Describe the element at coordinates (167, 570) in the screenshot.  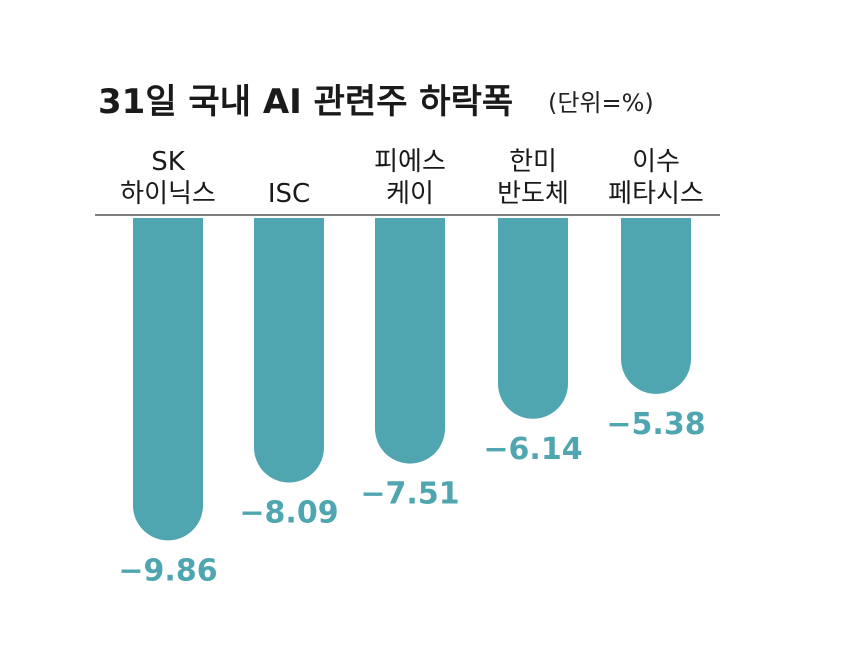
I see `value-label: −9.86` at that location.